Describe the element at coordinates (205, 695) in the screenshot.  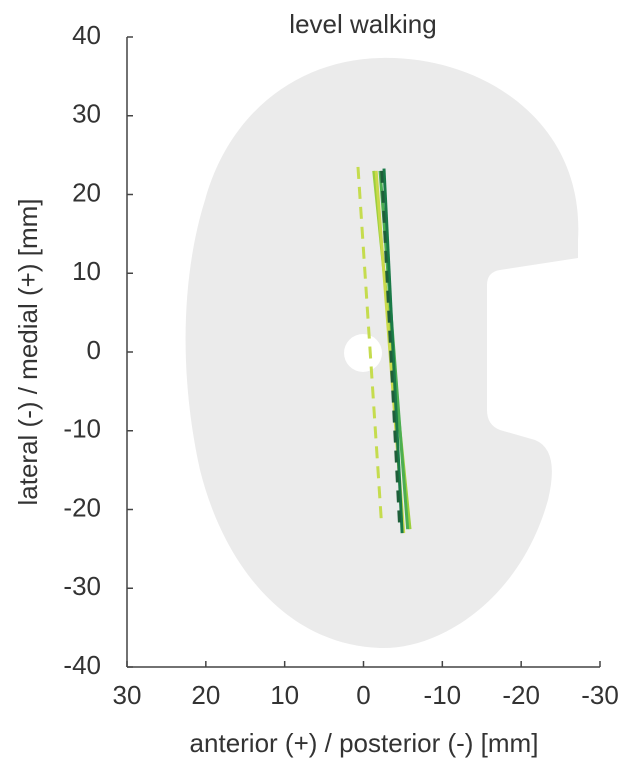
I see `x-tick-label: 20` at that location.